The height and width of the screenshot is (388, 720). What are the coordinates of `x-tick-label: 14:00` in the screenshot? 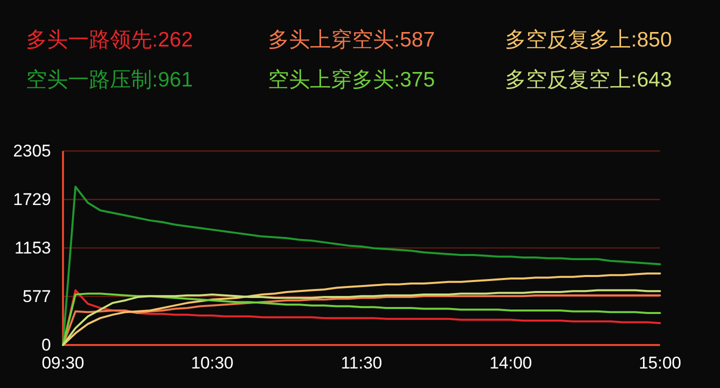 It's located at (510, 363).